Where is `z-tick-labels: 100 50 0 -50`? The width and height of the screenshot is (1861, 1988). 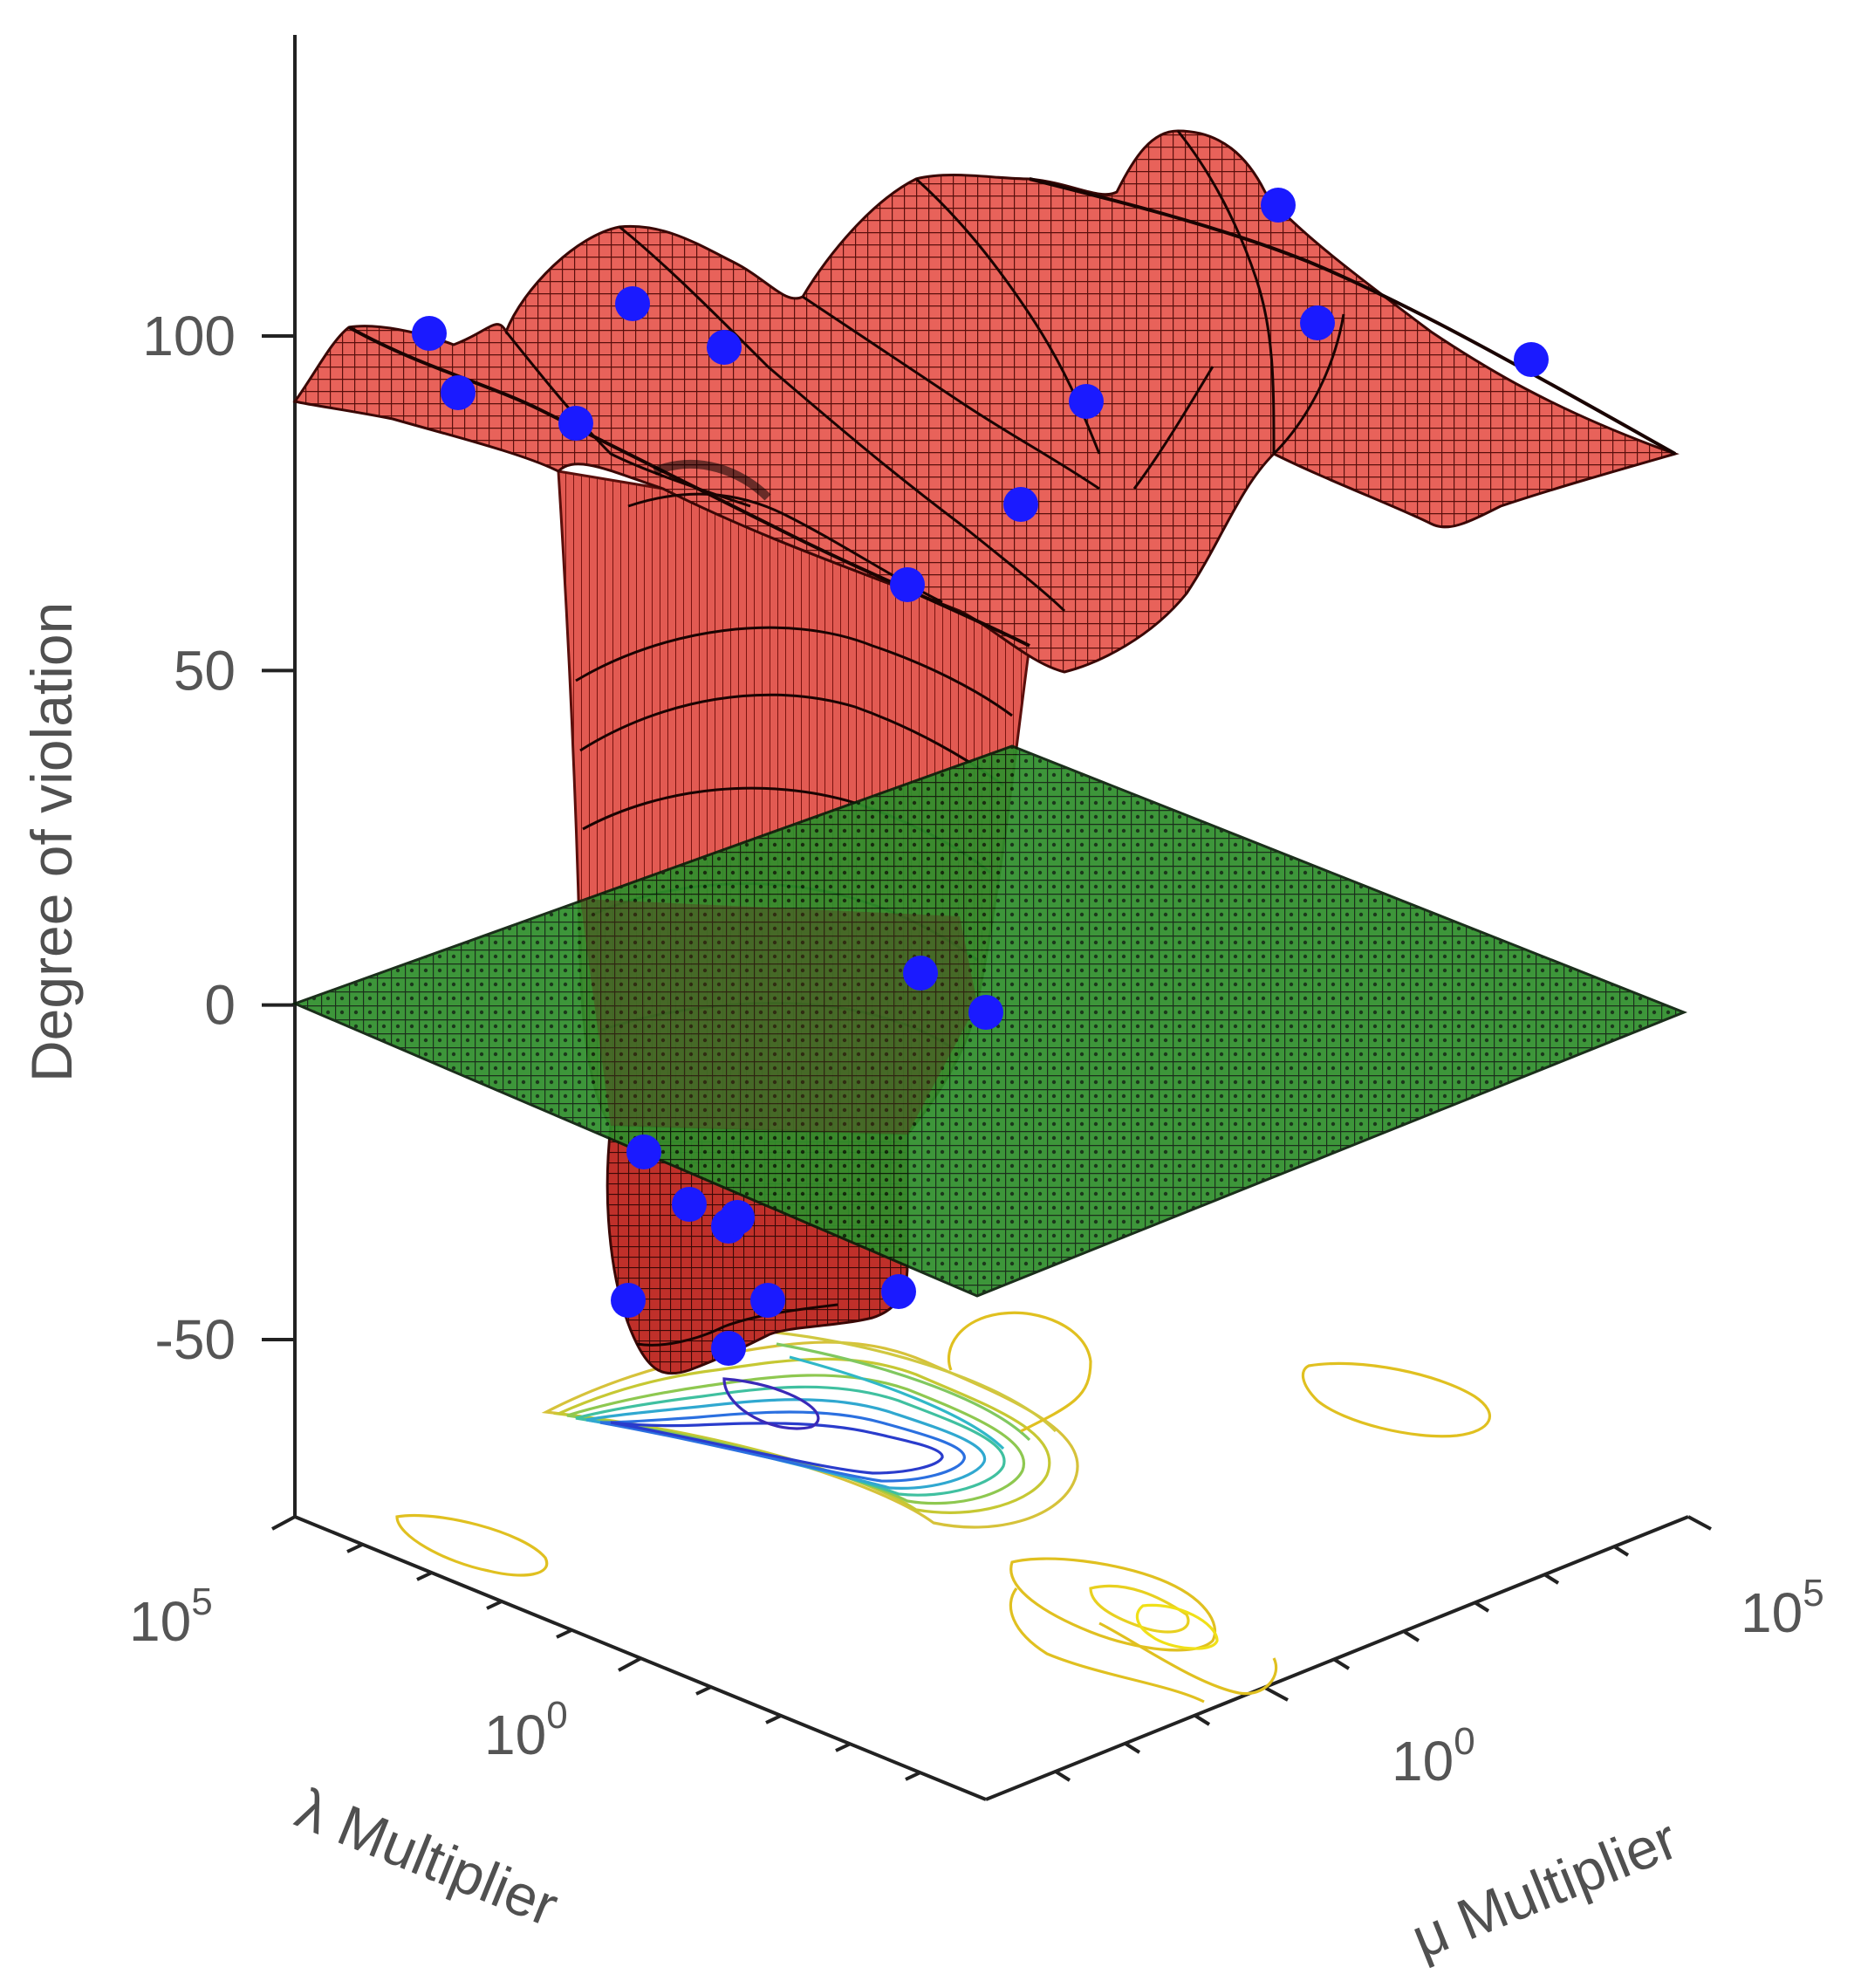 z-tick-labels: 100 50 0 -50 is located at coordinates (189, 838).